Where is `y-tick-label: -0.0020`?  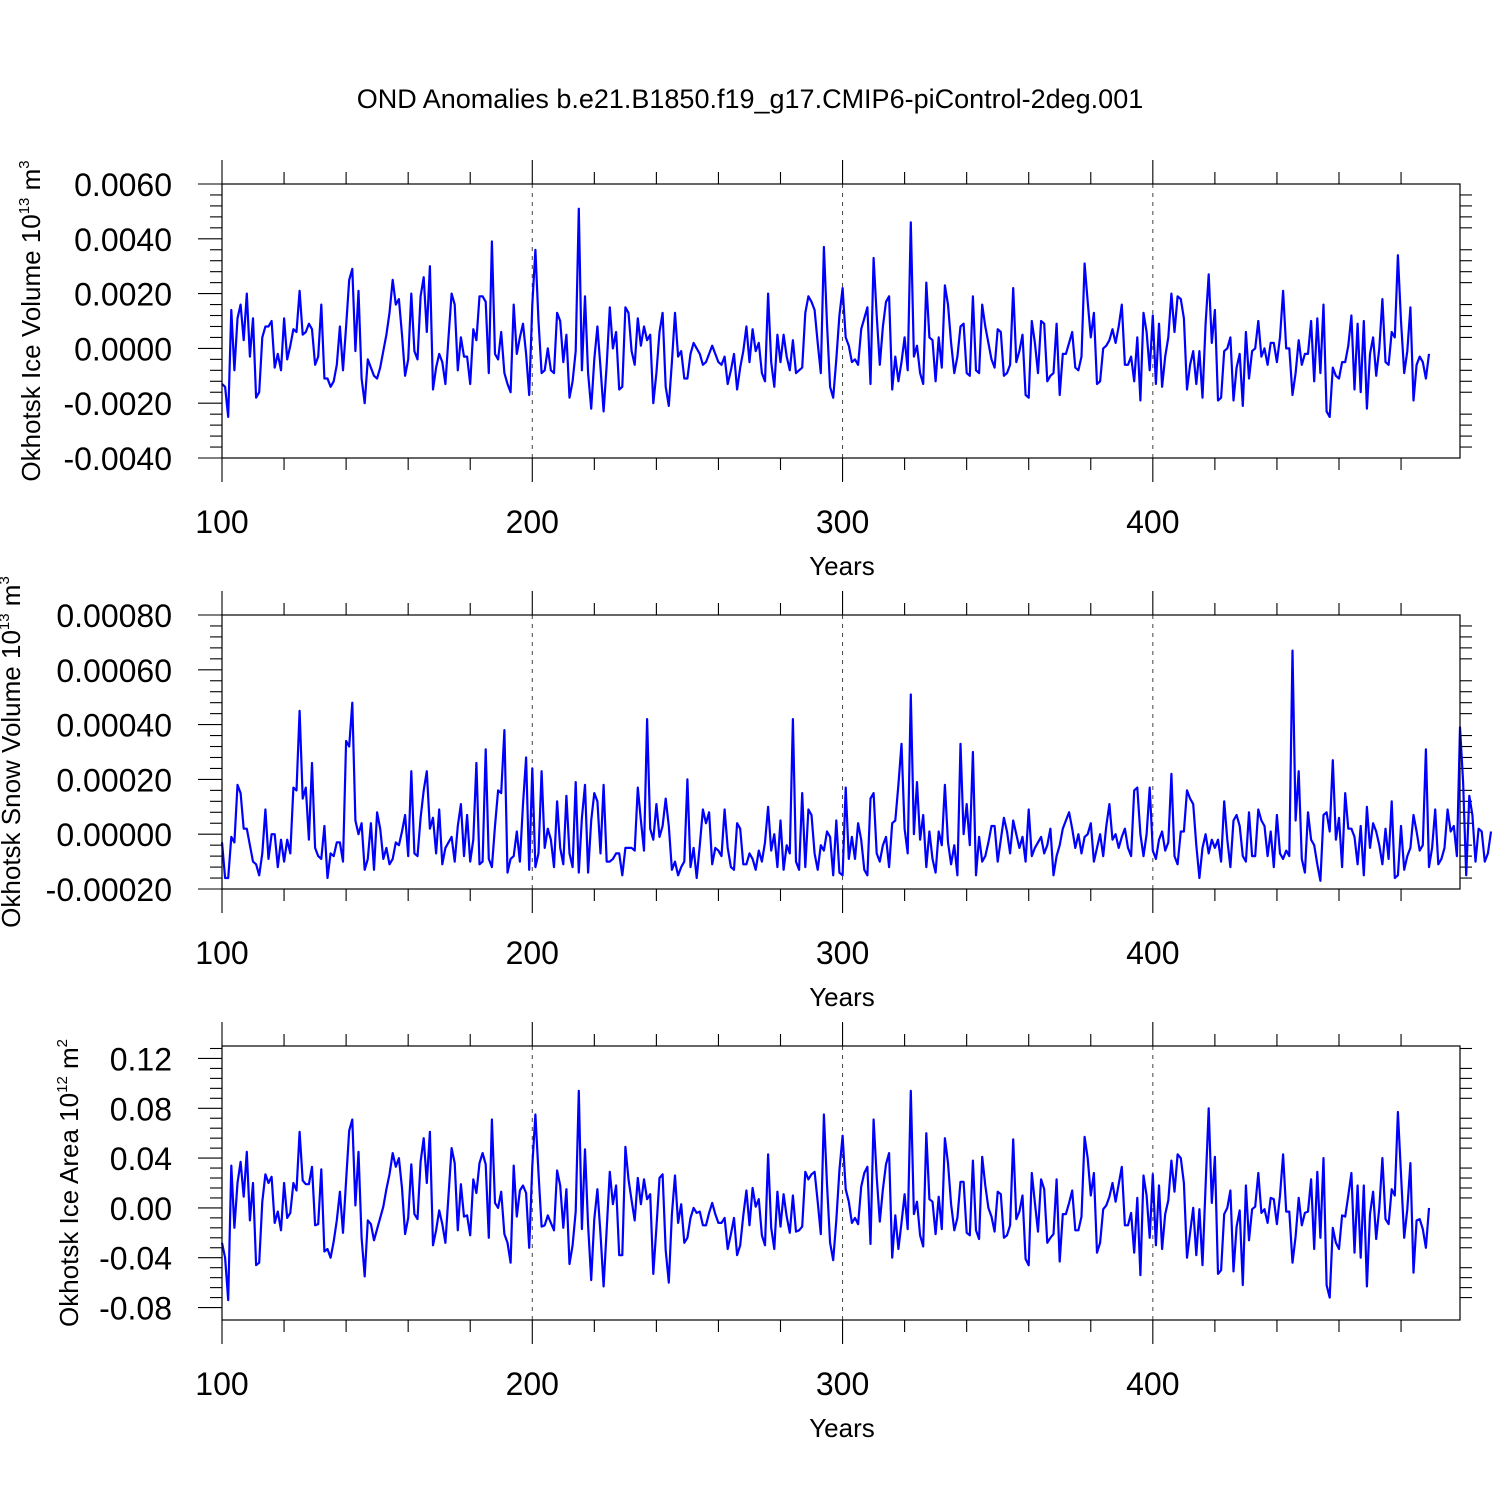
y-tick-label: -0.0020 is located at coordinates (117, 404).